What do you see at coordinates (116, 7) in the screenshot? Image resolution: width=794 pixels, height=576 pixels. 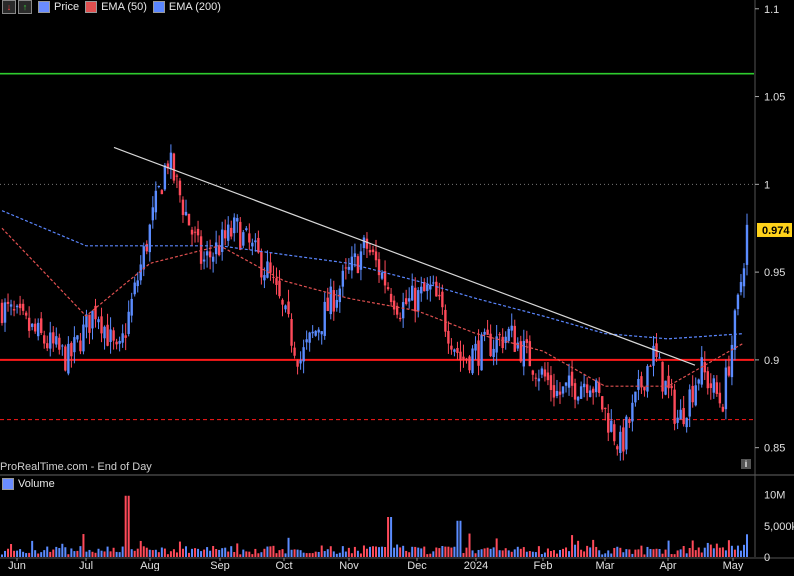 I see `legend-ema50: EMA (50)` at bounding box center [116, 7].